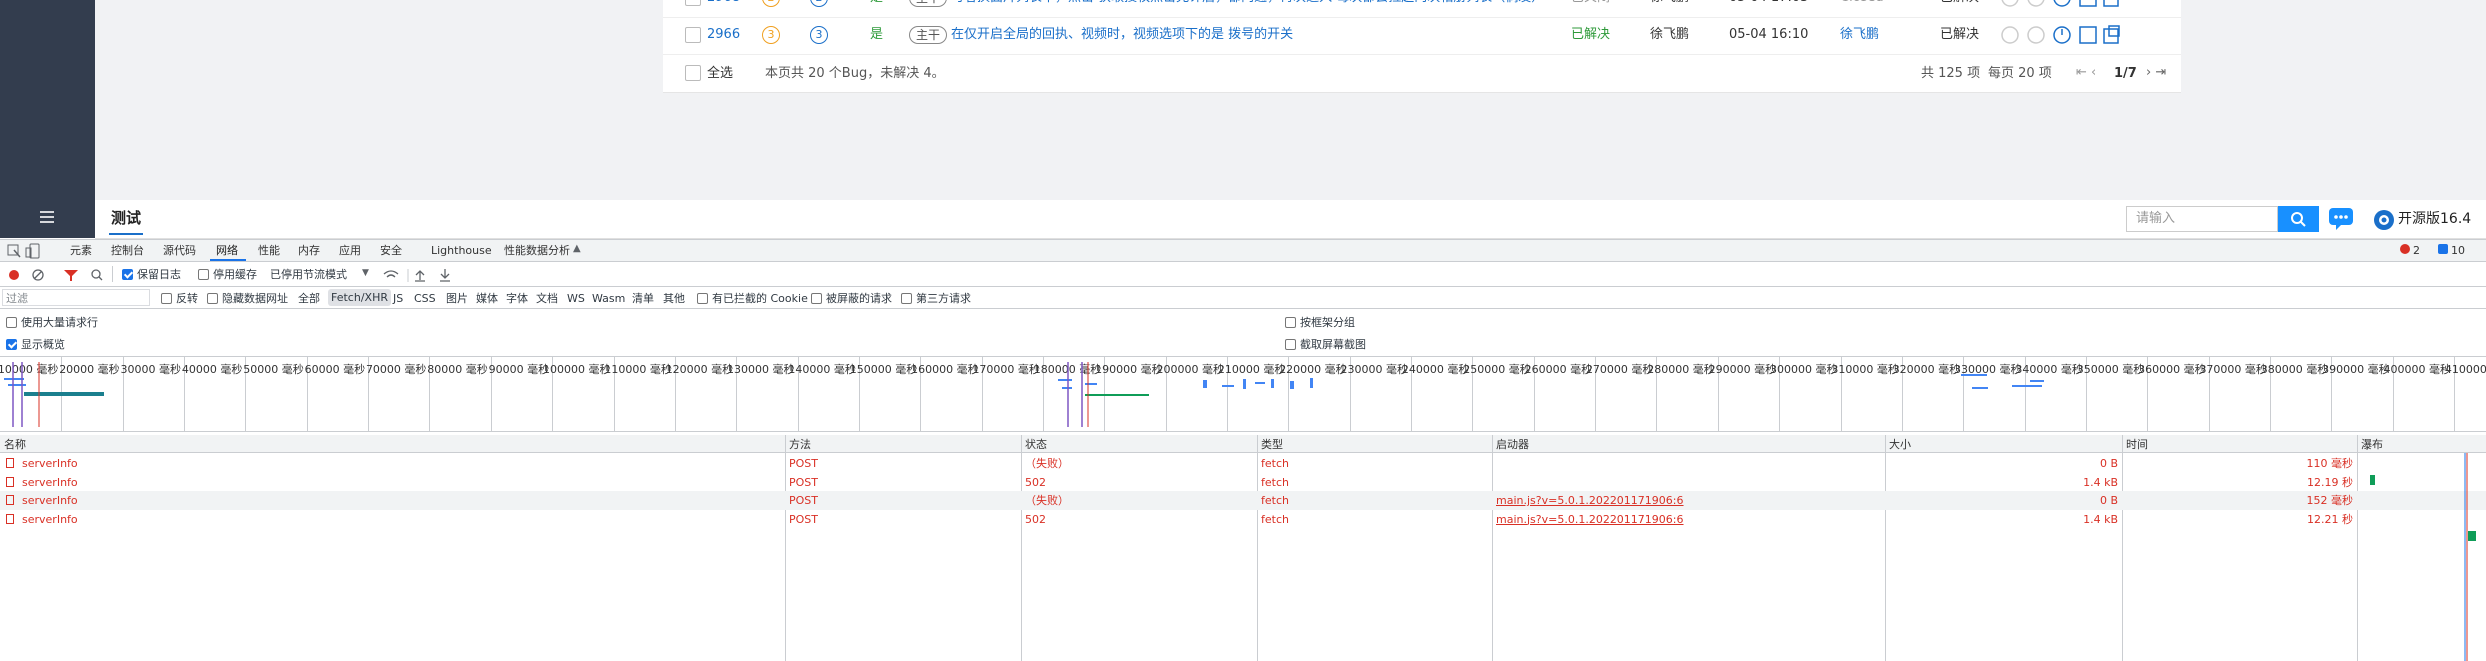 This screenshot has height=661, width=2486. I want to click on devtools-tab: 性能数据分析, so click(537, 250).